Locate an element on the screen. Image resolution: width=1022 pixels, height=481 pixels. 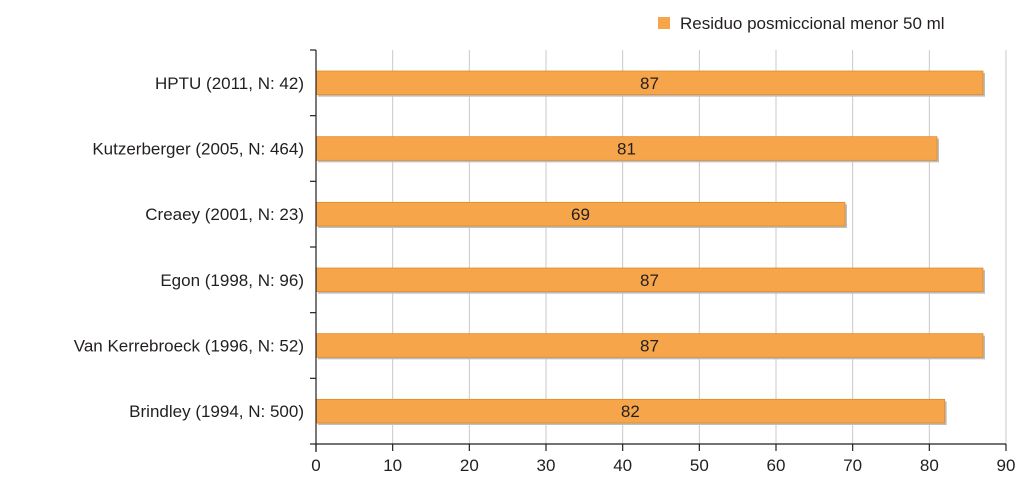
x-tick-label: 40 is located at coordinates (622, 465).